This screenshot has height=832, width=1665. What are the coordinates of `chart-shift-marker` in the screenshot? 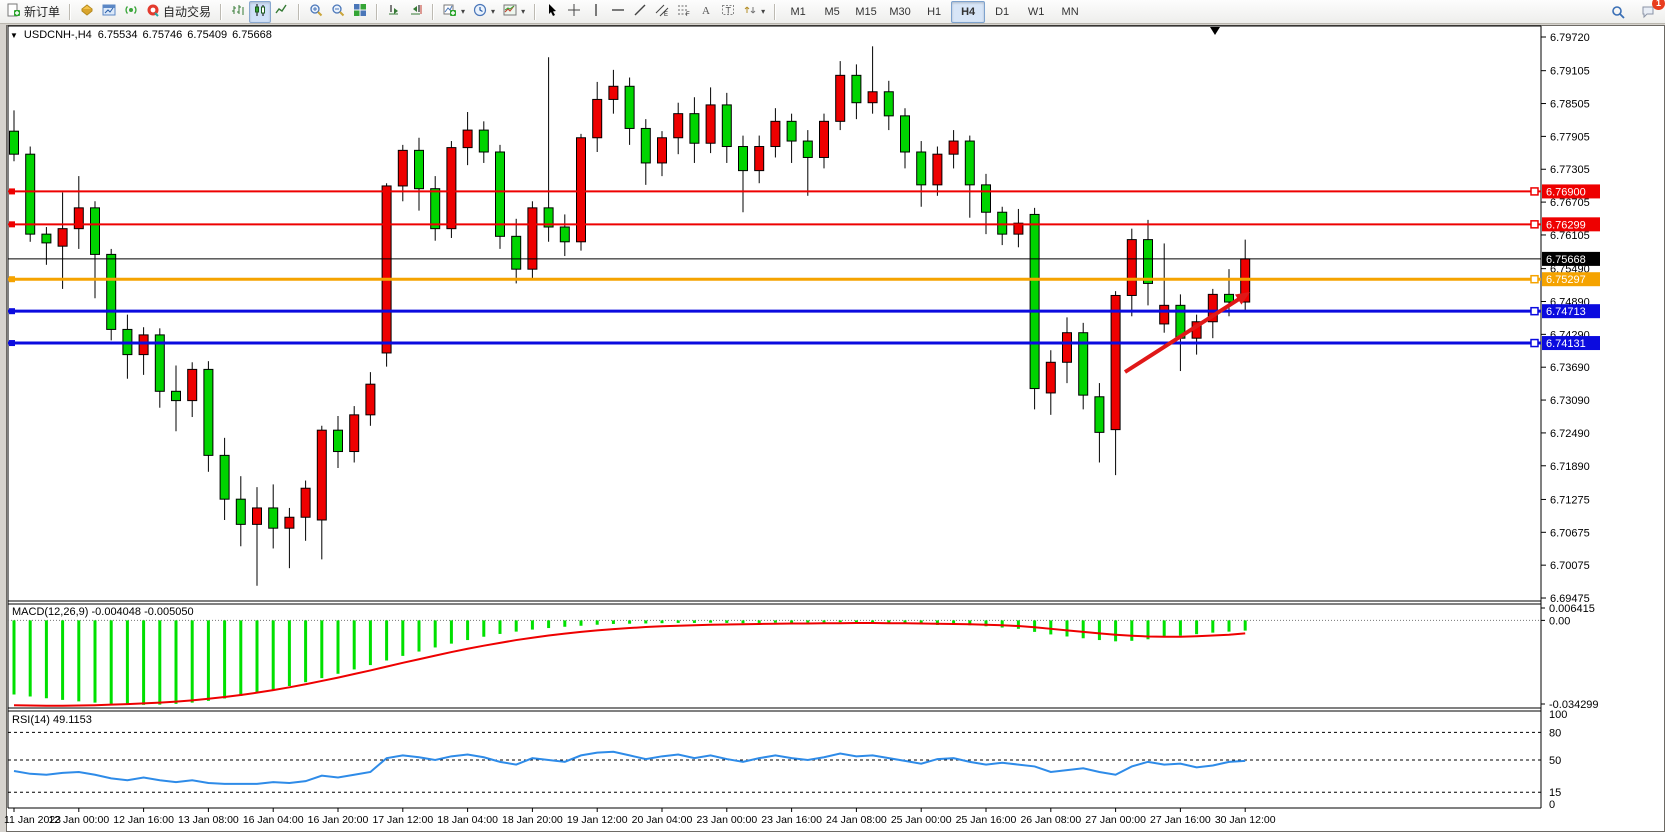 It's located at (1215, 31).